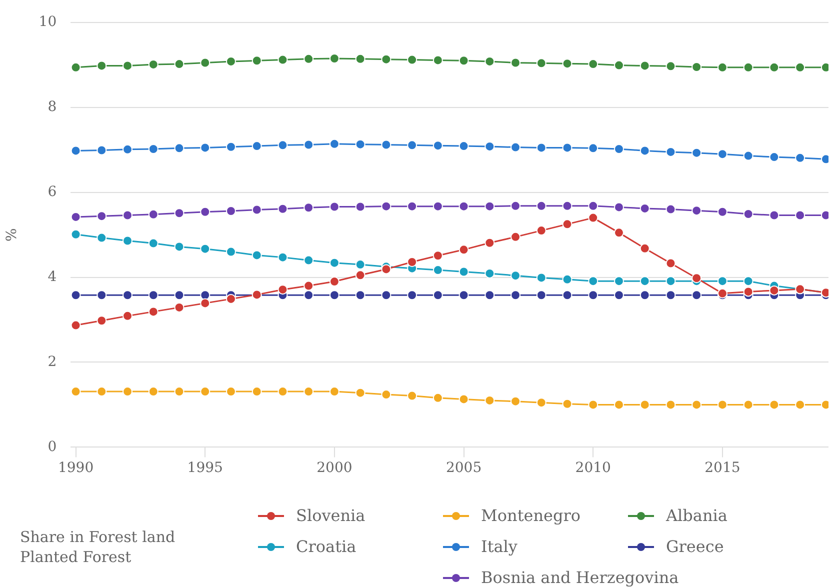 This screenshot has width=834, height=587. Describe the element at coordinates (722, 468) in the screenshot. I see `x-tick-label: 2015` at that location.